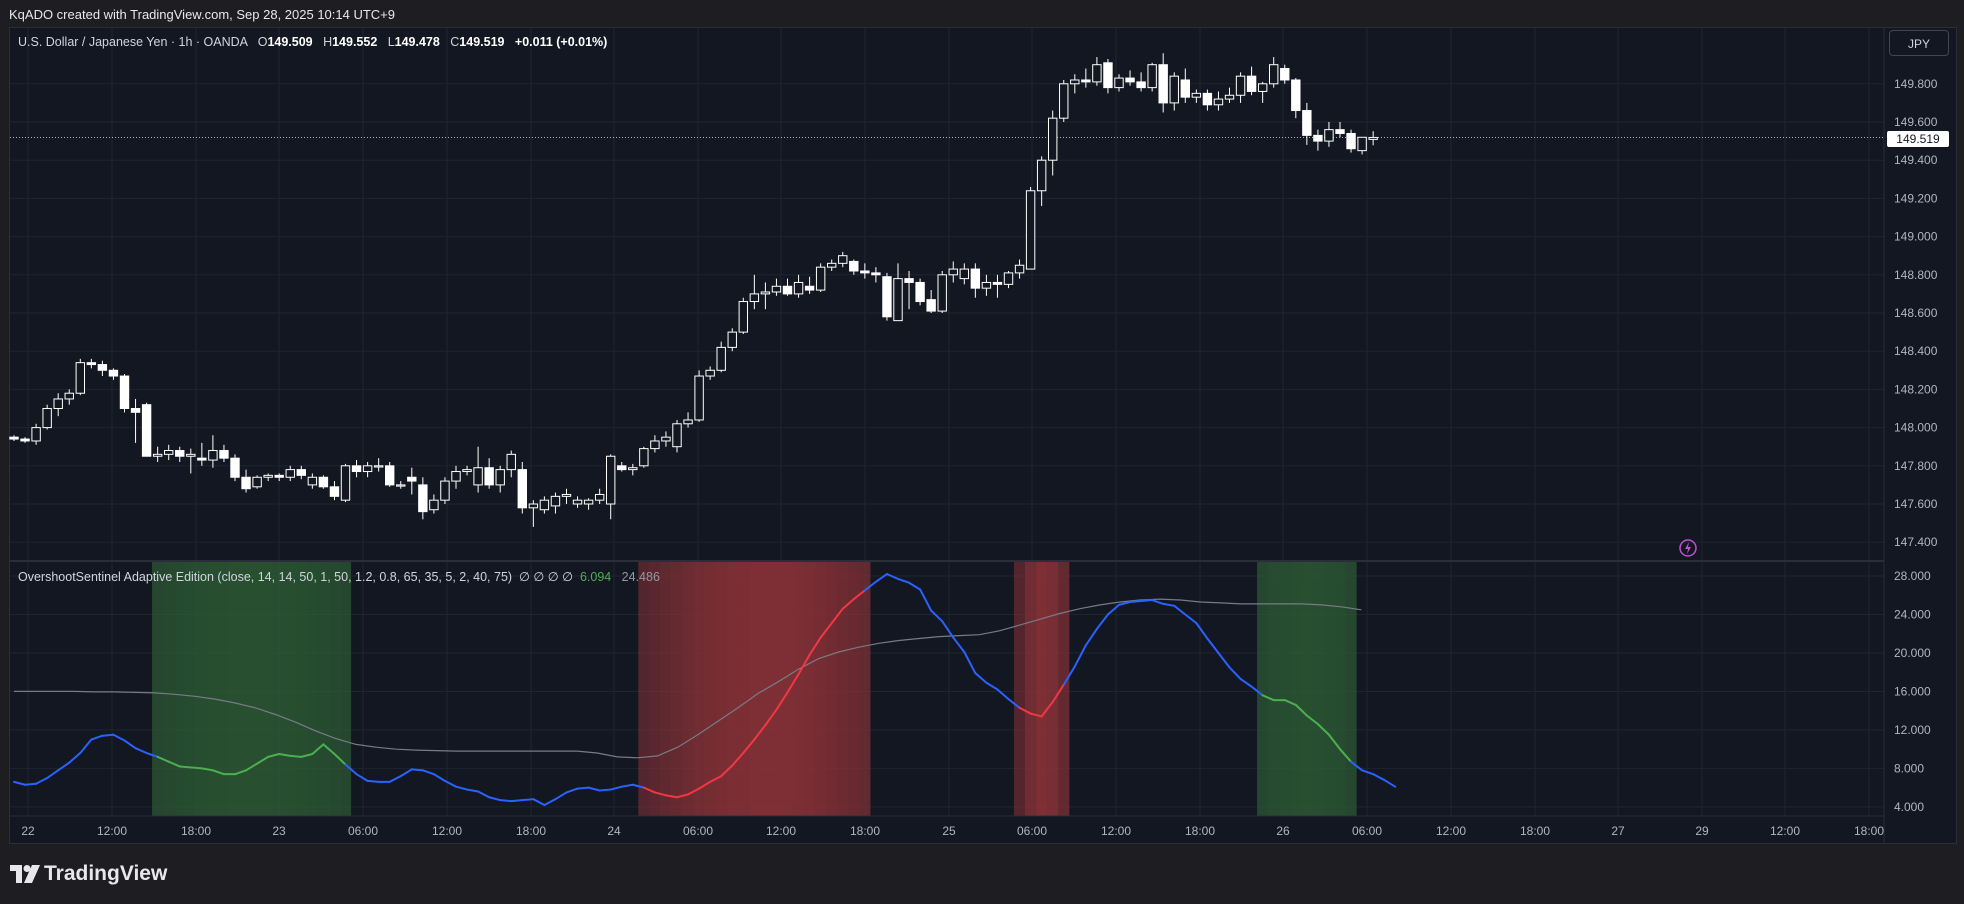  Describe the element at coordinates (1916, 198) in the screenshot. I see `price-tick-label: 149.200` at that location.